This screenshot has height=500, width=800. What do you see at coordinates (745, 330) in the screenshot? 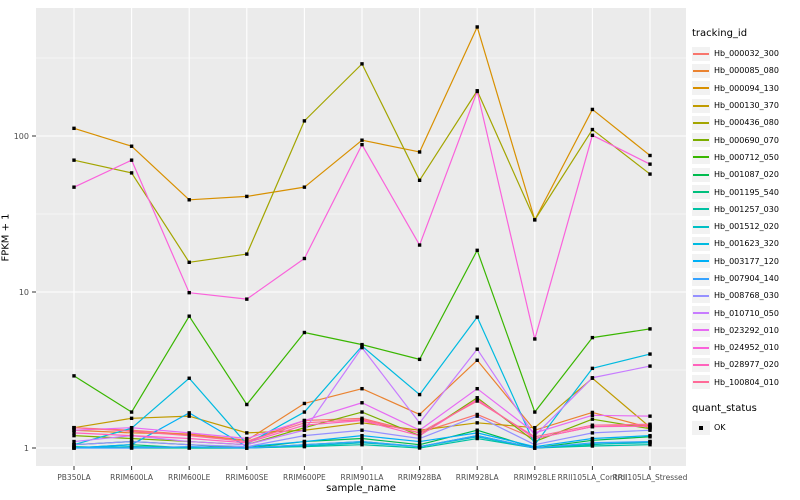
I see `legend-item-Hb_023292_010: Hb_023292_010` at bounding box center [745, 330].